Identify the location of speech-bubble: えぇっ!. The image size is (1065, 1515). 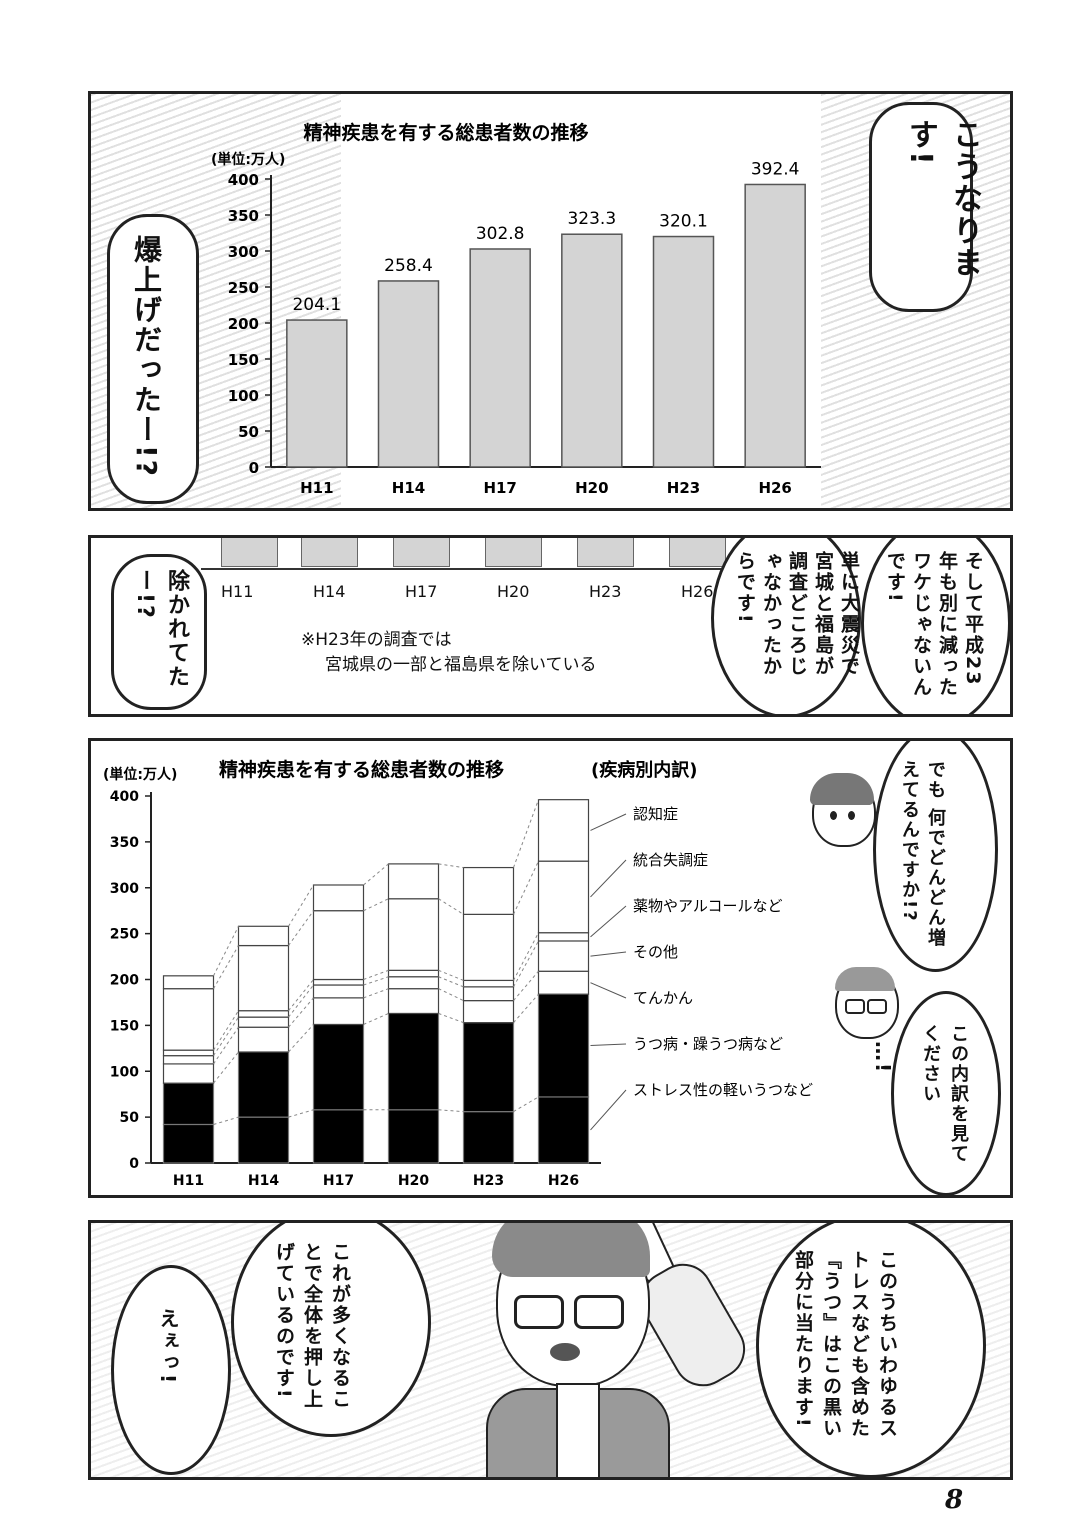
(171, 1370).